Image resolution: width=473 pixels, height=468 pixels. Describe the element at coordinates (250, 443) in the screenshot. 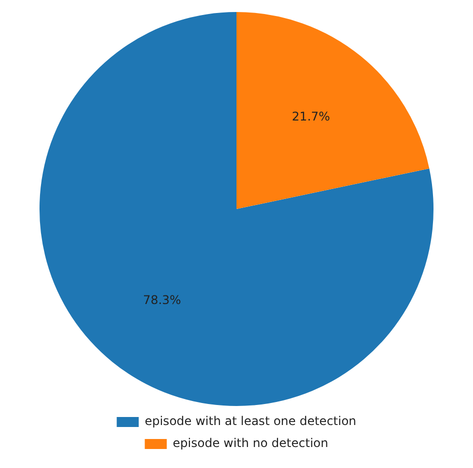

I see `legend-label: episode with no detection` at that location.